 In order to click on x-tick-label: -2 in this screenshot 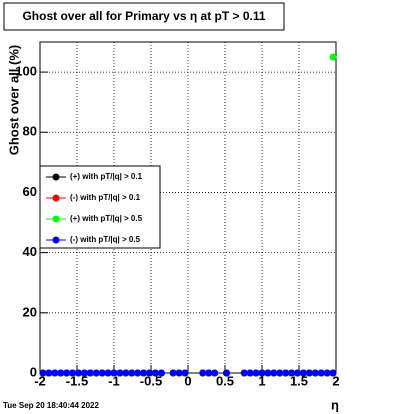, I will do `click(40, 380)`.